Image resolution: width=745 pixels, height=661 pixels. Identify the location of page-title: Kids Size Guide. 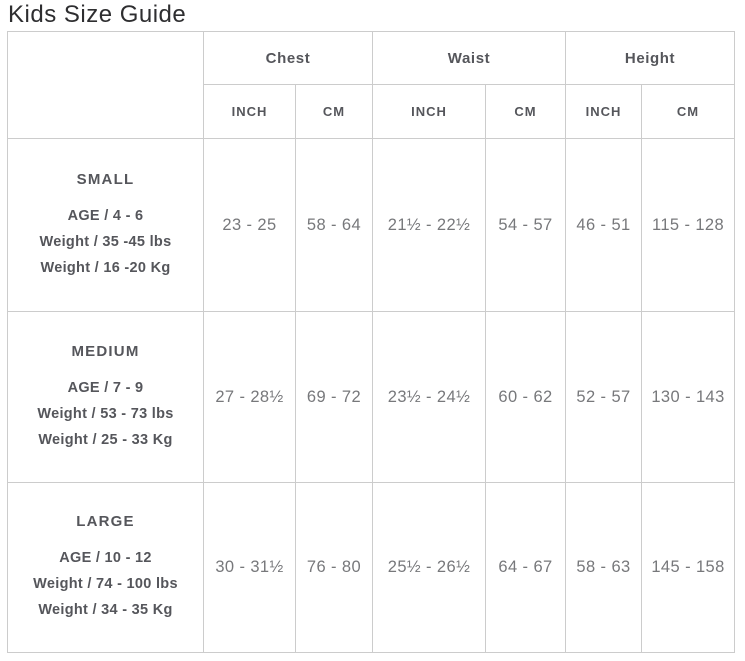
(97, 14).